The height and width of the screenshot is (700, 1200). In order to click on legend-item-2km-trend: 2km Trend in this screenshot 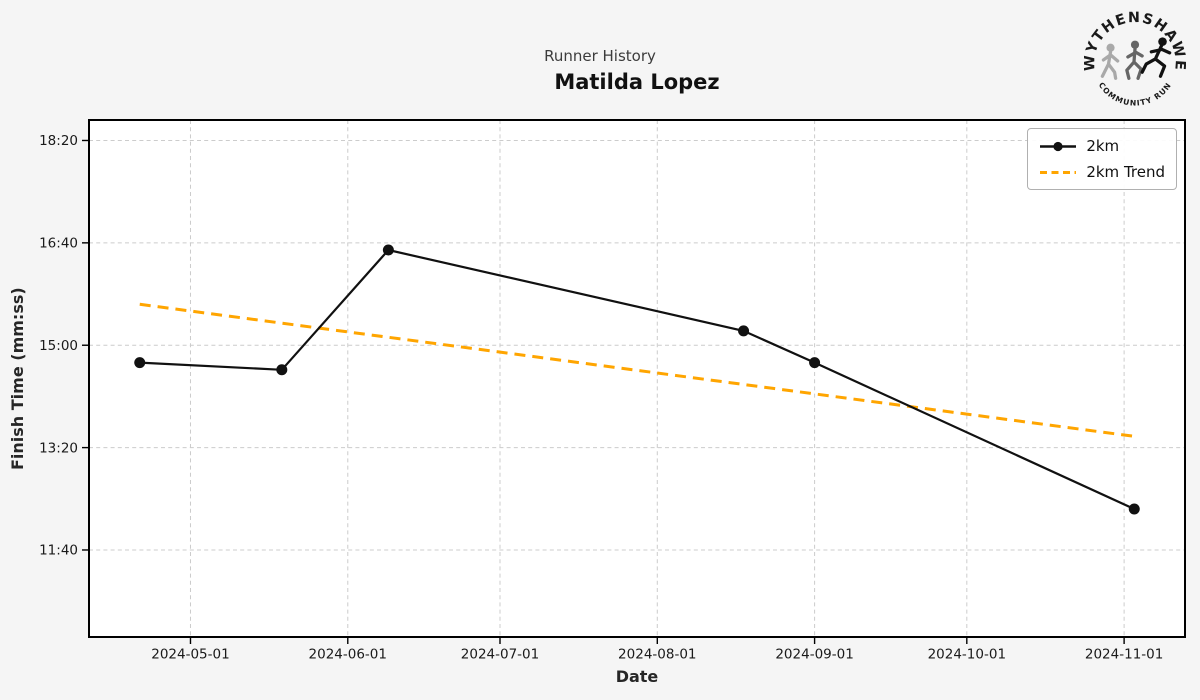, I will do `click(1102, 172)`.